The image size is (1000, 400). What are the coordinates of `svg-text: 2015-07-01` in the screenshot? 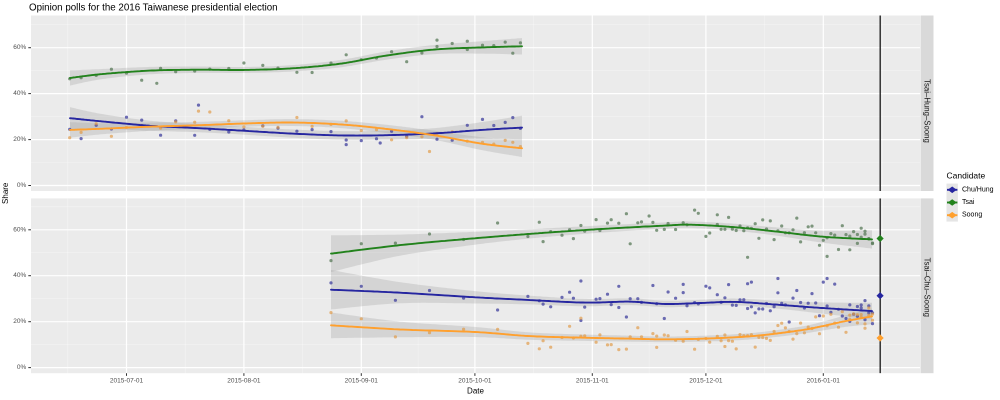 It's located at (127, 381).